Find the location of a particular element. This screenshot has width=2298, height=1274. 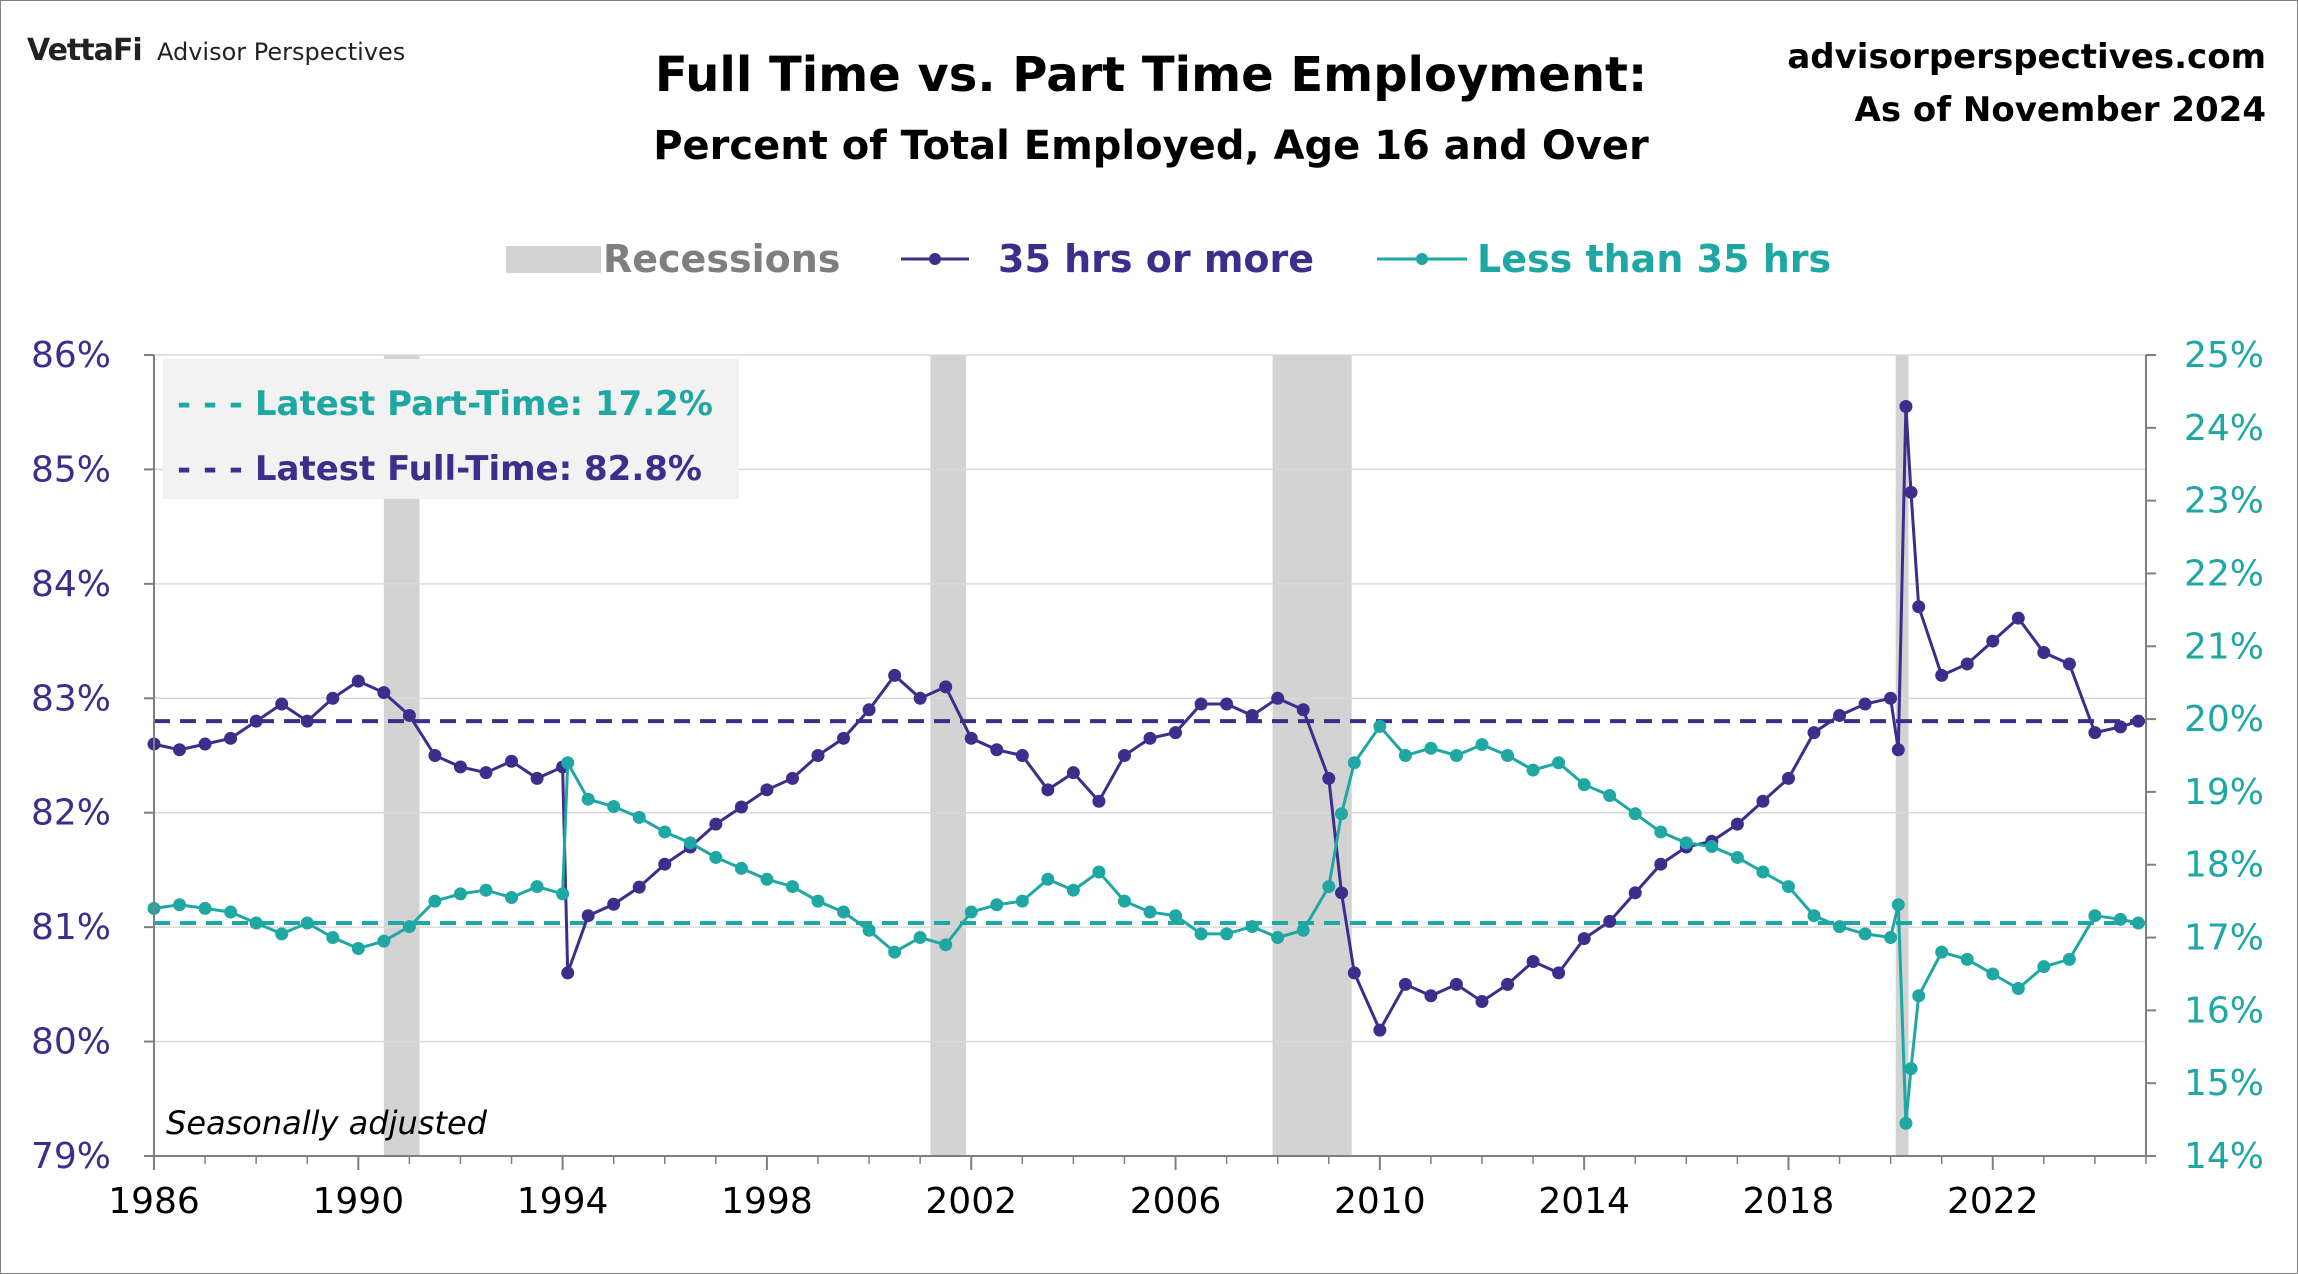

left-tick-label: 85% is located at coordinates (71, 469).